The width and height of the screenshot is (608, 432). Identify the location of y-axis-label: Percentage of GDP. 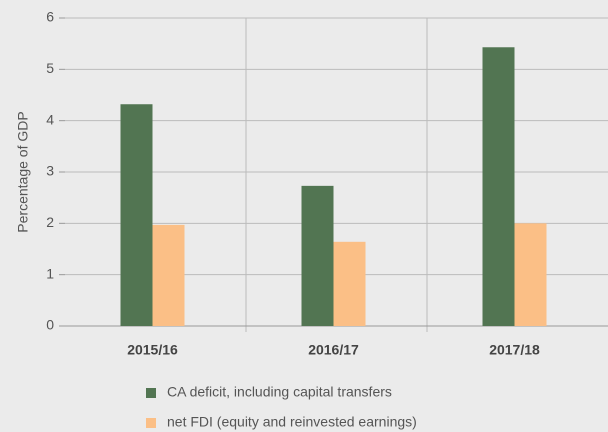
(23, 171).